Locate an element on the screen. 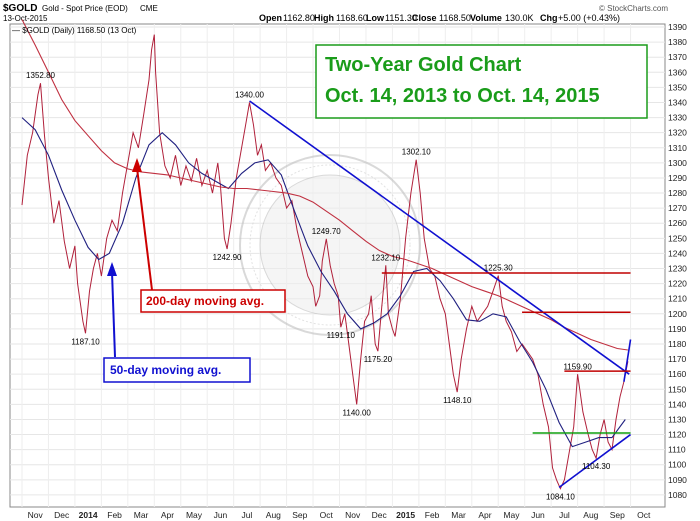  price-label: 1232.10 is located at coordinates (385, 257).